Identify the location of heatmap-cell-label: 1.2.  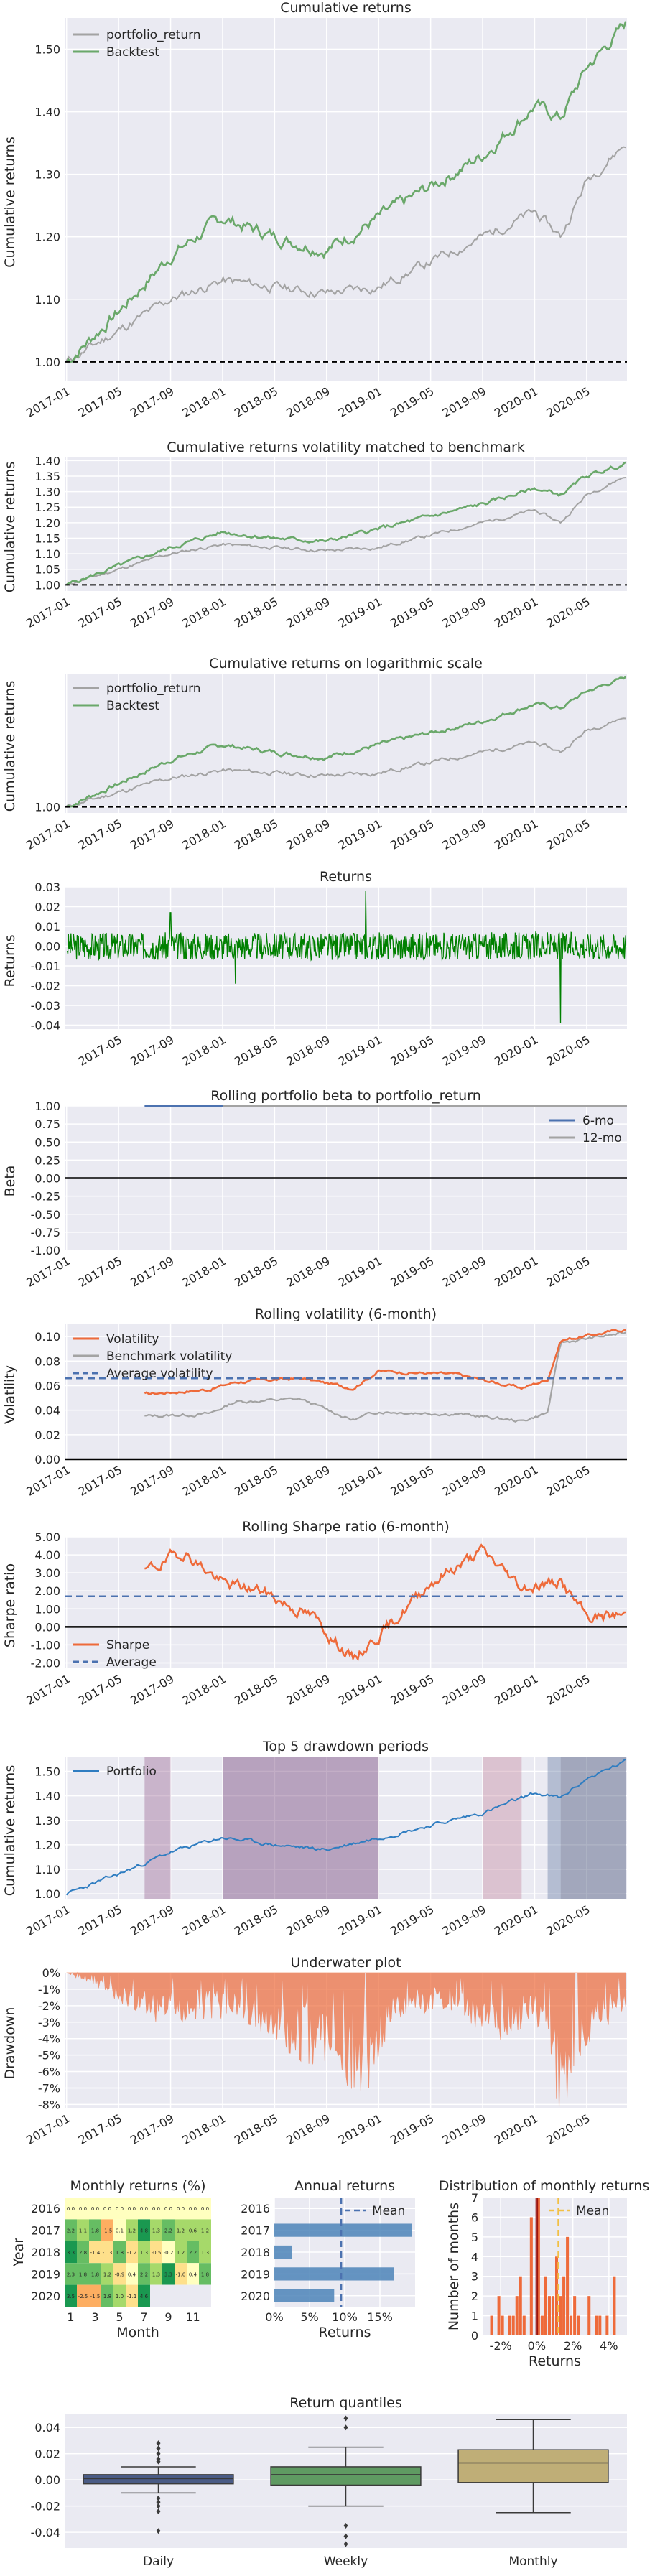
(107, 2274).